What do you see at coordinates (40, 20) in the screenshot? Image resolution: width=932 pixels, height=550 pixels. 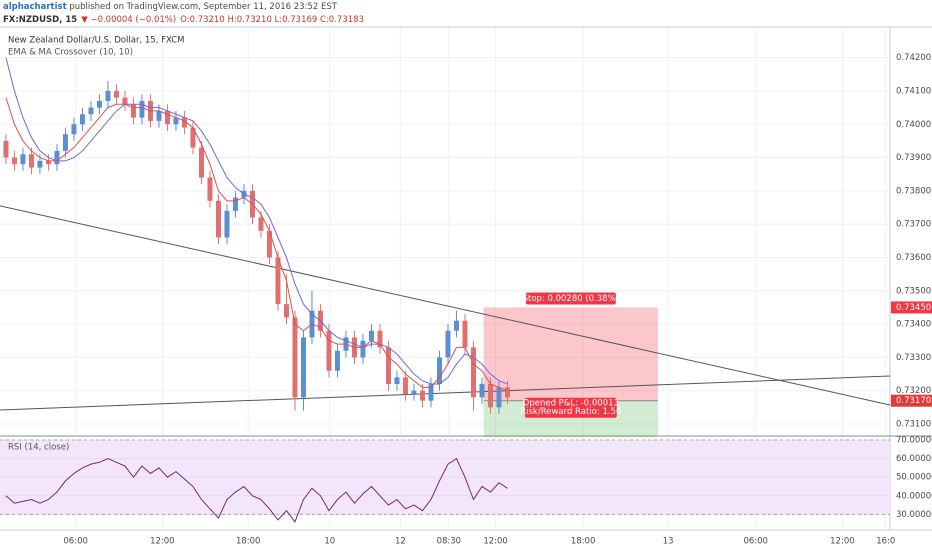 I see `symbol: FX:NZDUSD, 15` at bounding box center [40, 20].